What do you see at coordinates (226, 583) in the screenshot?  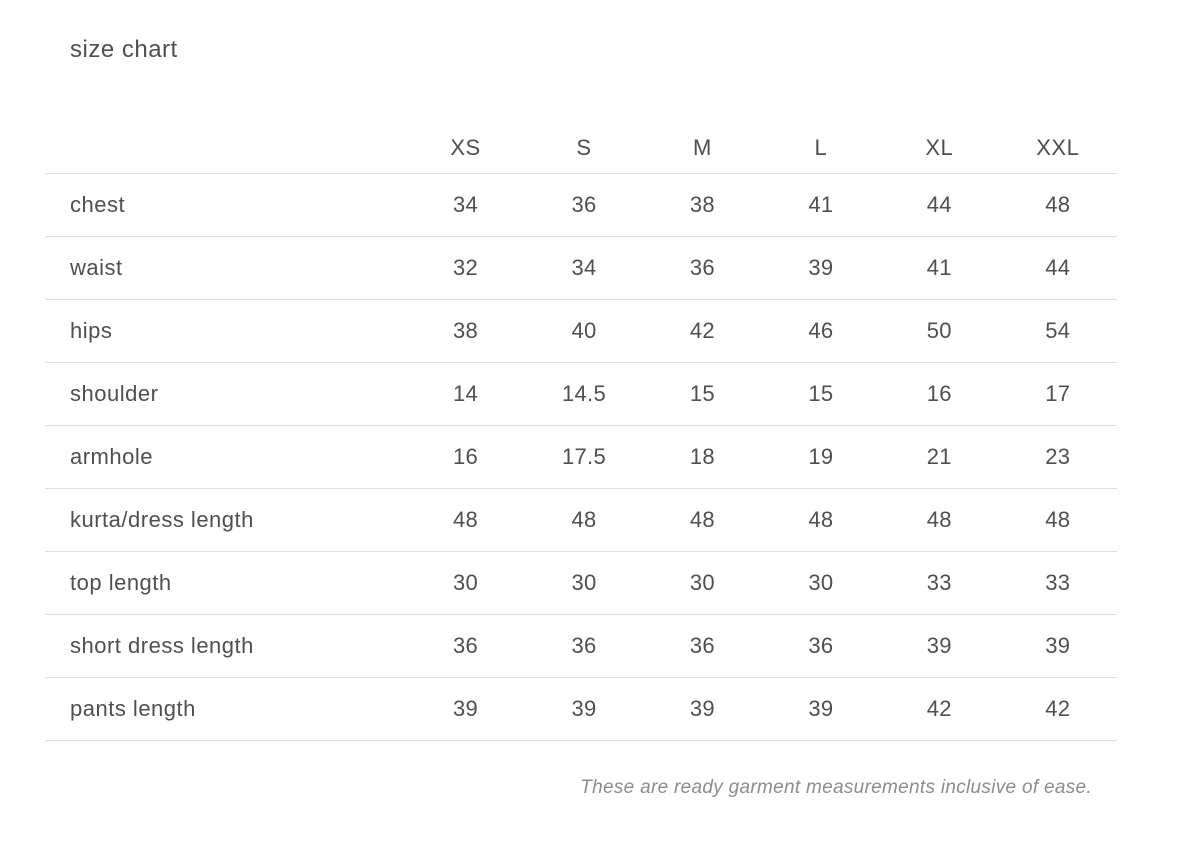 I see `row-label: top length` at bounding box center [226, 583].